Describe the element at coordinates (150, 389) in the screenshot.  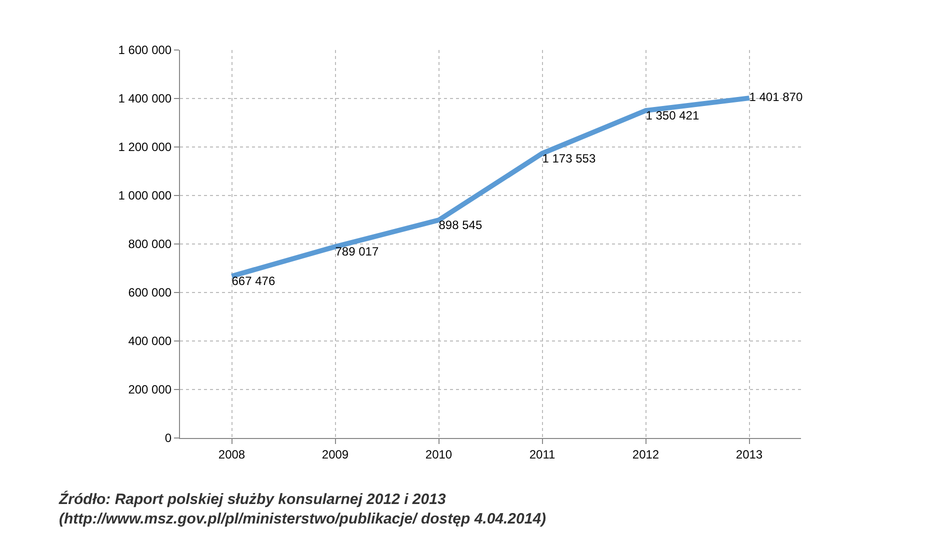
I see `y-tick-label: 200 000` at that location.